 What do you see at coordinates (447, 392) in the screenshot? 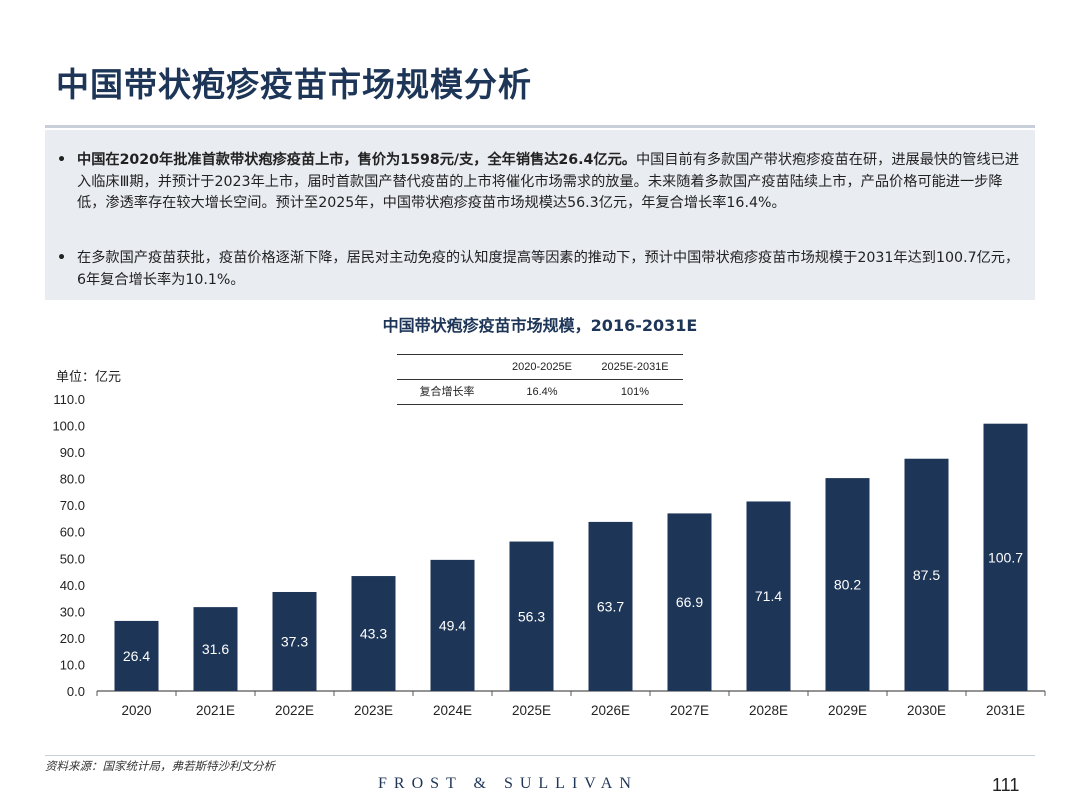
I see `cagr-row-label: 复合增长率` at bounding box center [447, 392].